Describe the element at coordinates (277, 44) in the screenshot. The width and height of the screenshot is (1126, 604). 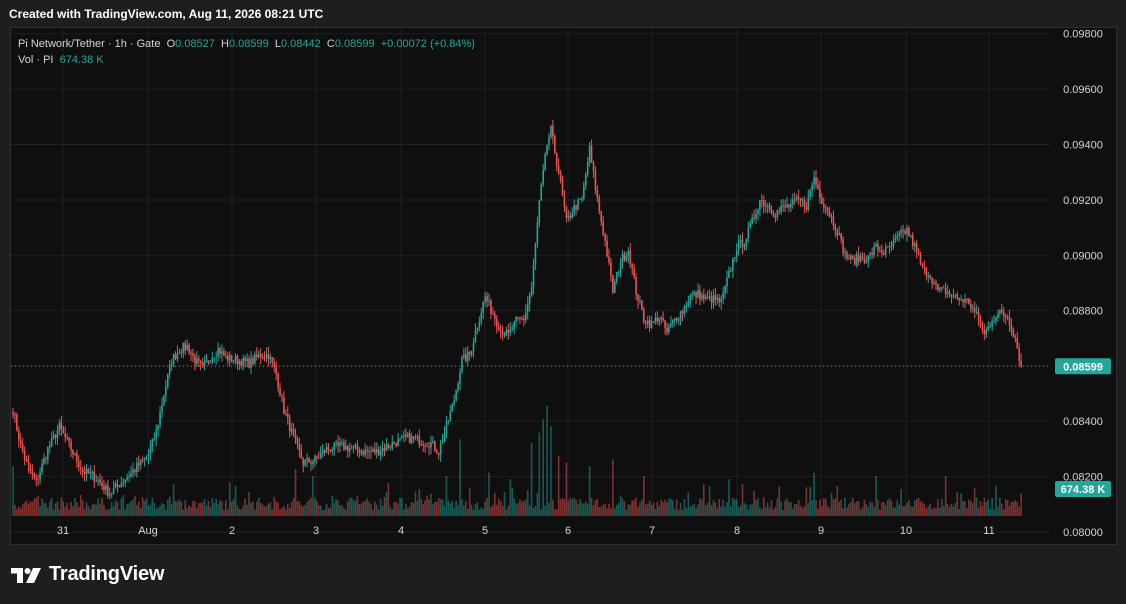
I see `low-label: L` at that location.